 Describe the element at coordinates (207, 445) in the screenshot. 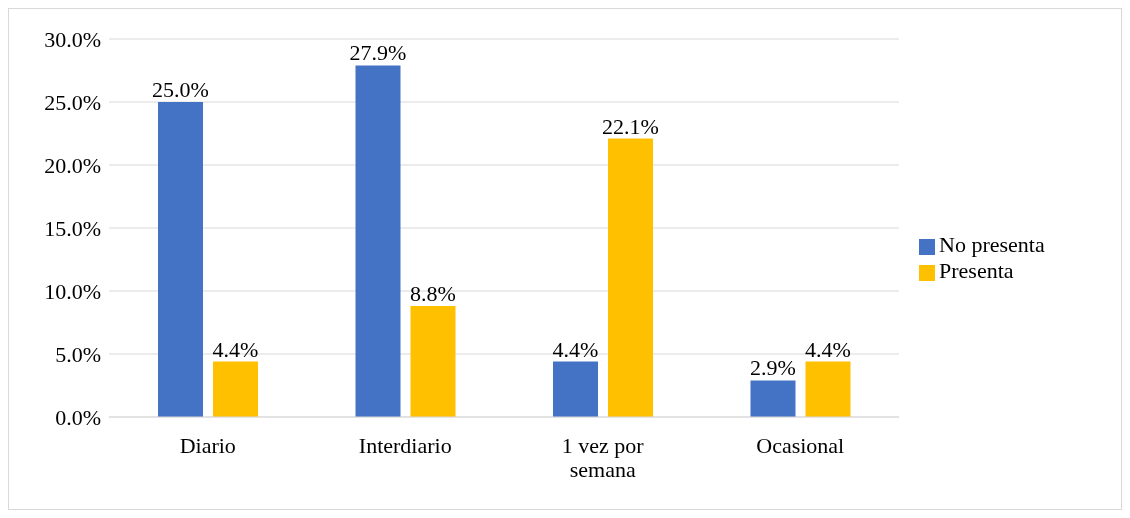

I see `x-tick-label: Diario` at that location.